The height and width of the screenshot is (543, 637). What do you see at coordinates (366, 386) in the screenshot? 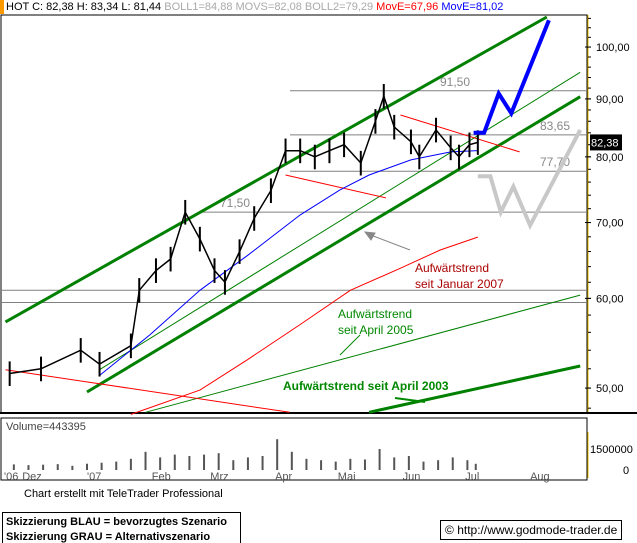
I see `annotation-apr-2003: Aufwärtstrend seit April 2003` at bounding box center [366, 386].